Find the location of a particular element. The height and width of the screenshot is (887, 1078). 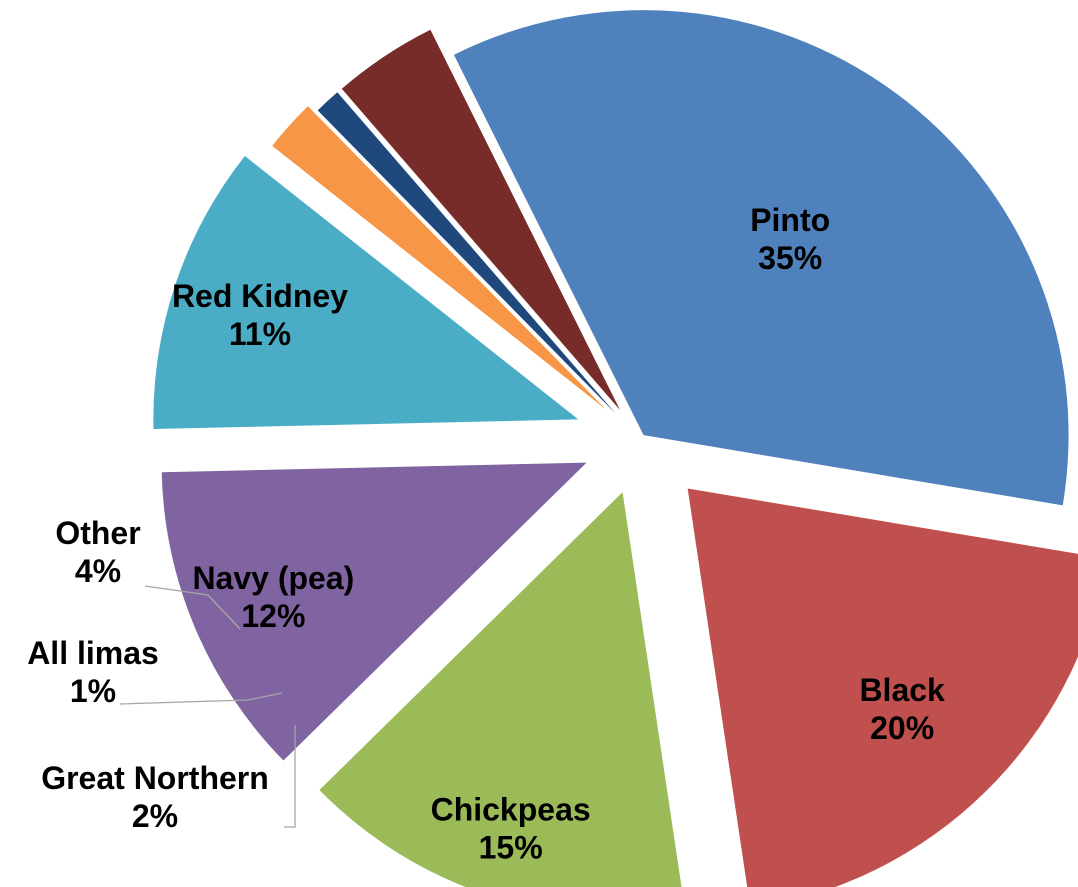

slice-percent-red-kidney: 11% is located at coordinates (260, 334).